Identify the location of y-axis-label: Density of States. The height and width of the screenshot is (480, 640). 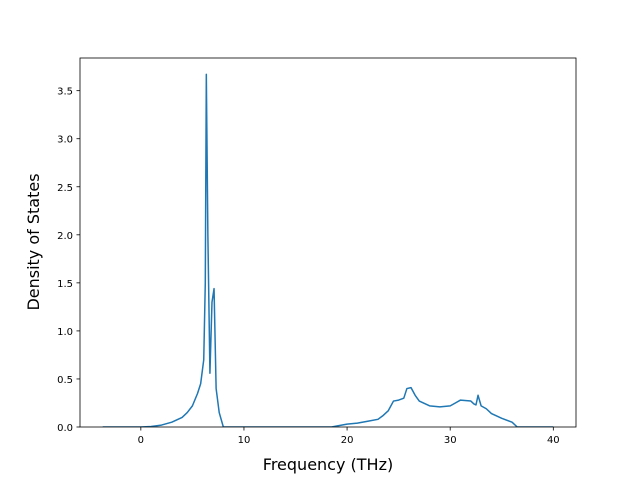
(33, 241).